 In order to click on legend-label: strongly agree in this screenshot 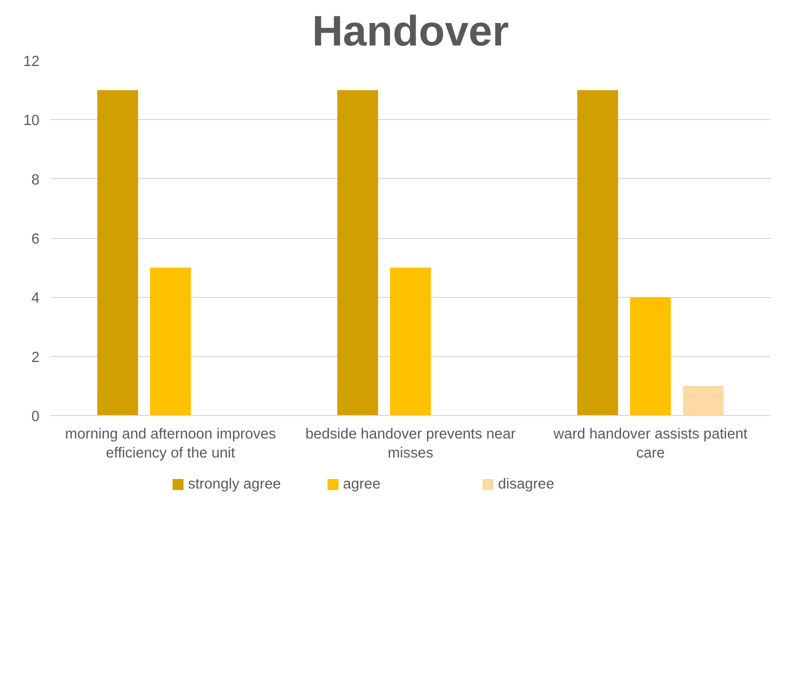, I will do `click(234, 484)`.